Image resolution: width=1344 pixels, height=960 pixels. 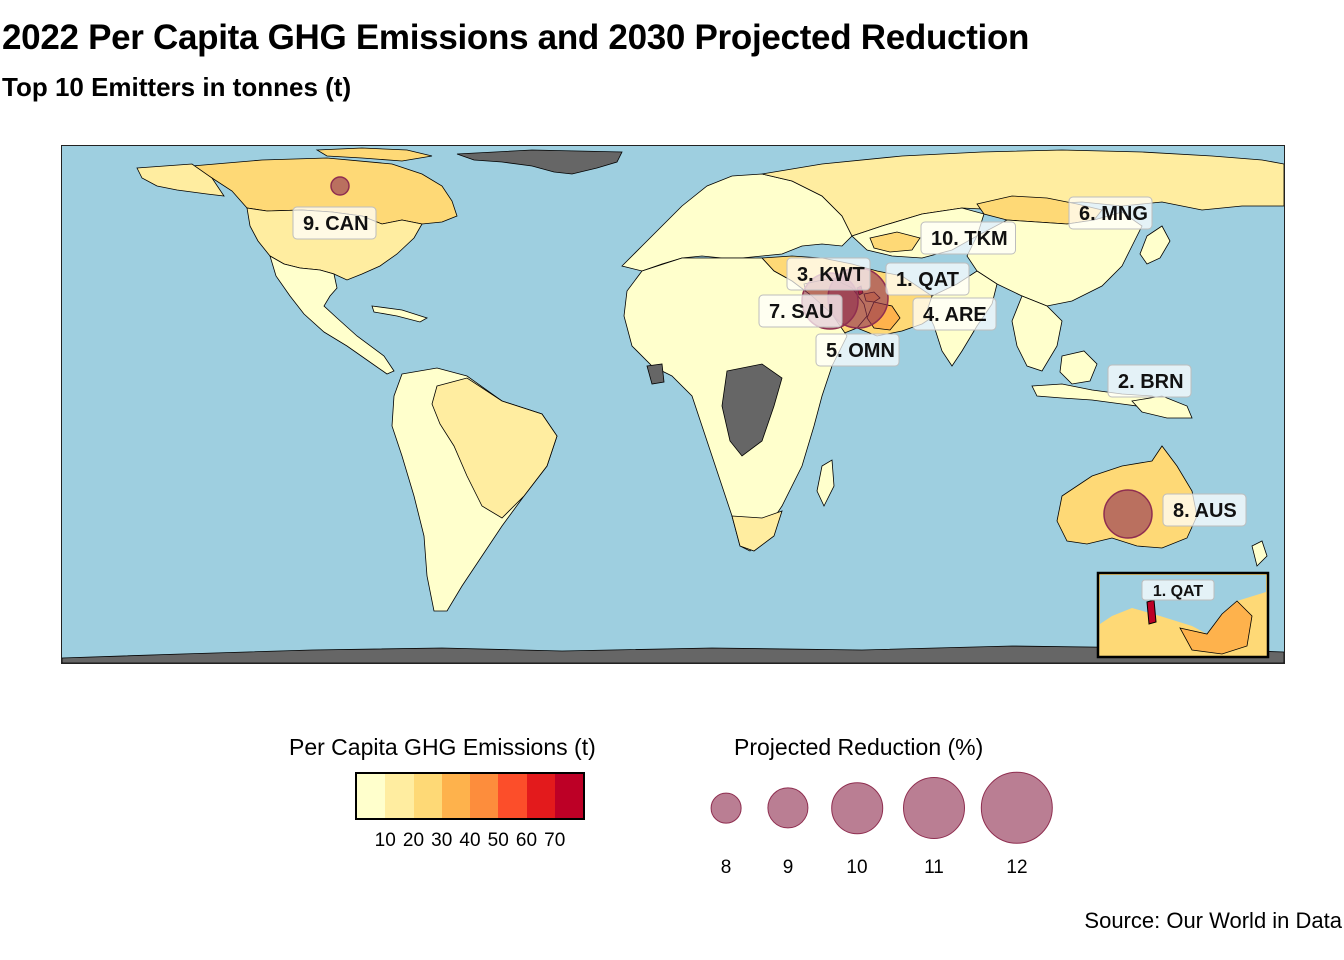 I want to click on emitter-label-text: 1. QAT, so click(x=927, y=280).